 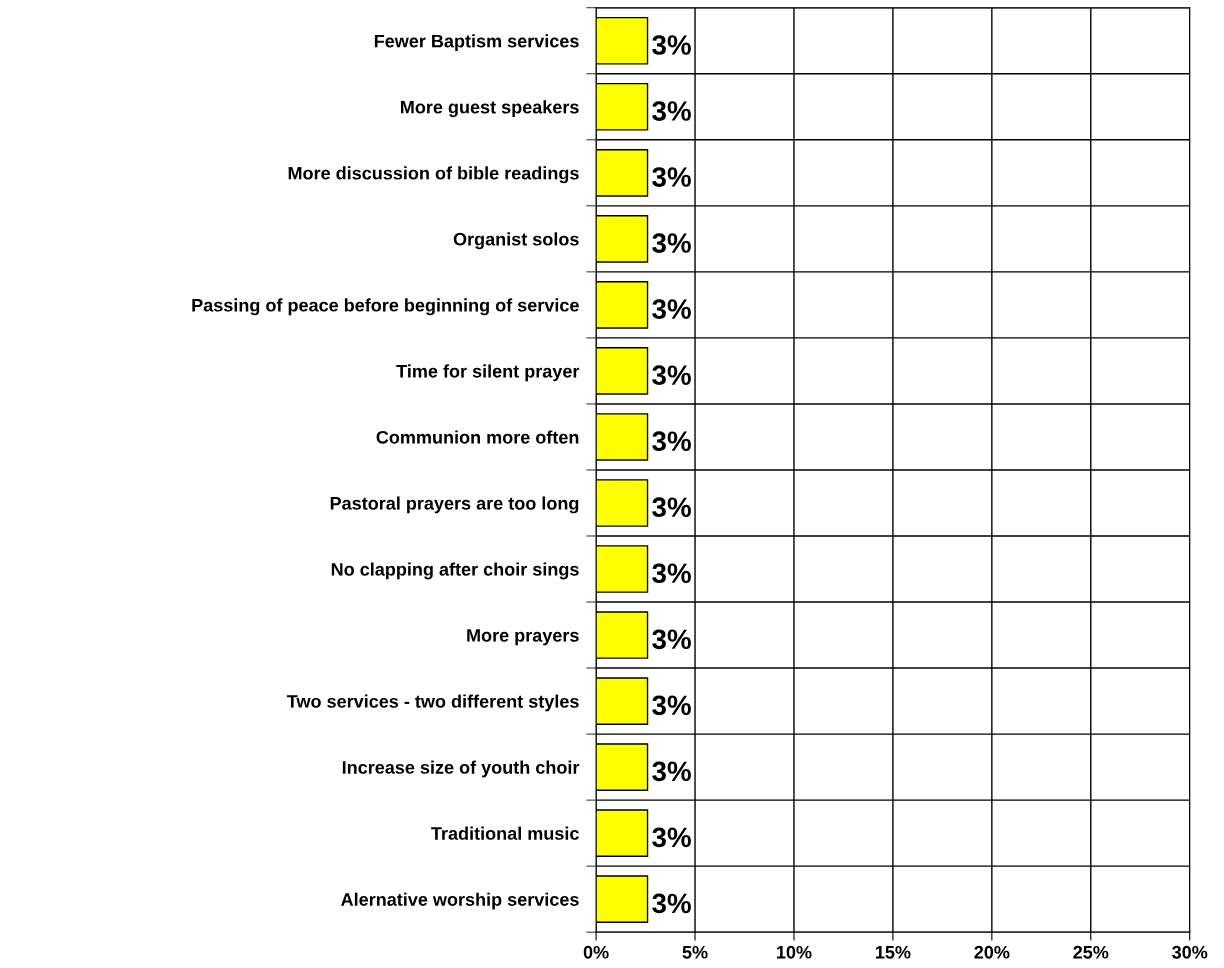 I want to click on x-tick-label: 30%, so click(x=1190, y=952).